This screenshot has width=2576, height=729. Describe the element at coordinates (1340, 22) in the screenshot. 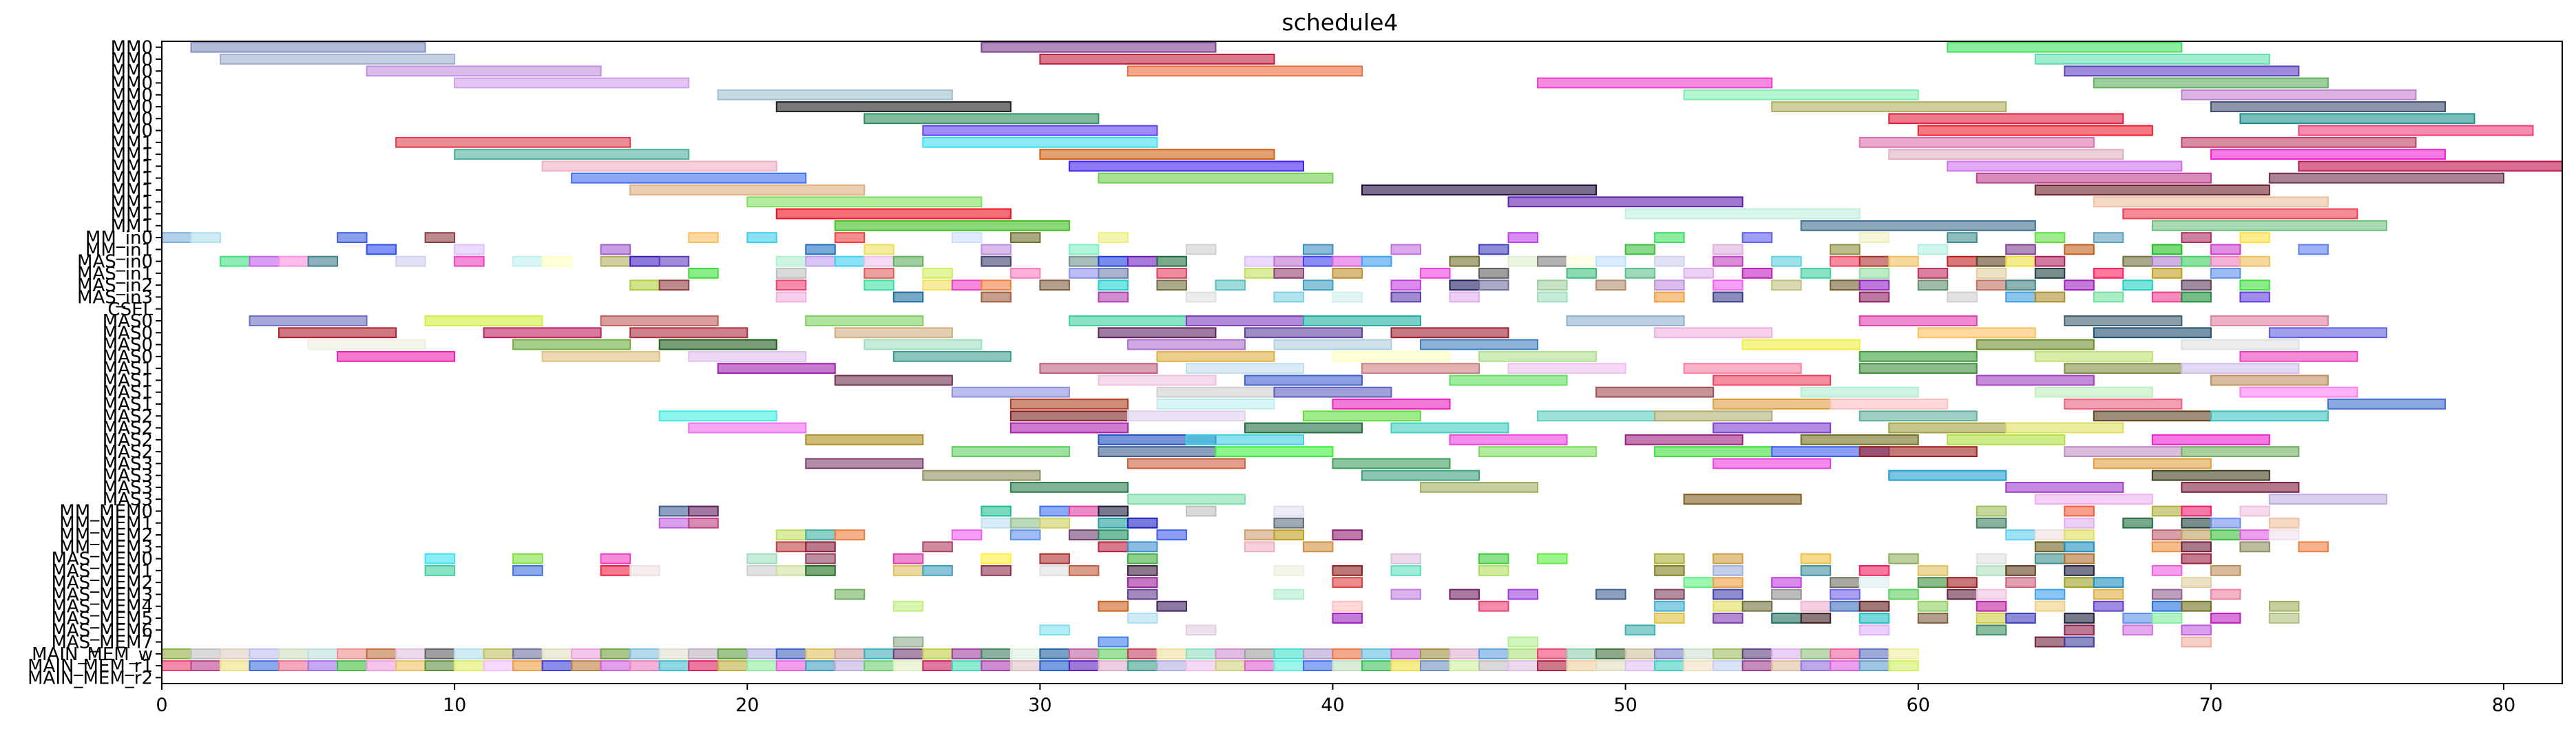

I see `chart-title: schedule4` at that location.